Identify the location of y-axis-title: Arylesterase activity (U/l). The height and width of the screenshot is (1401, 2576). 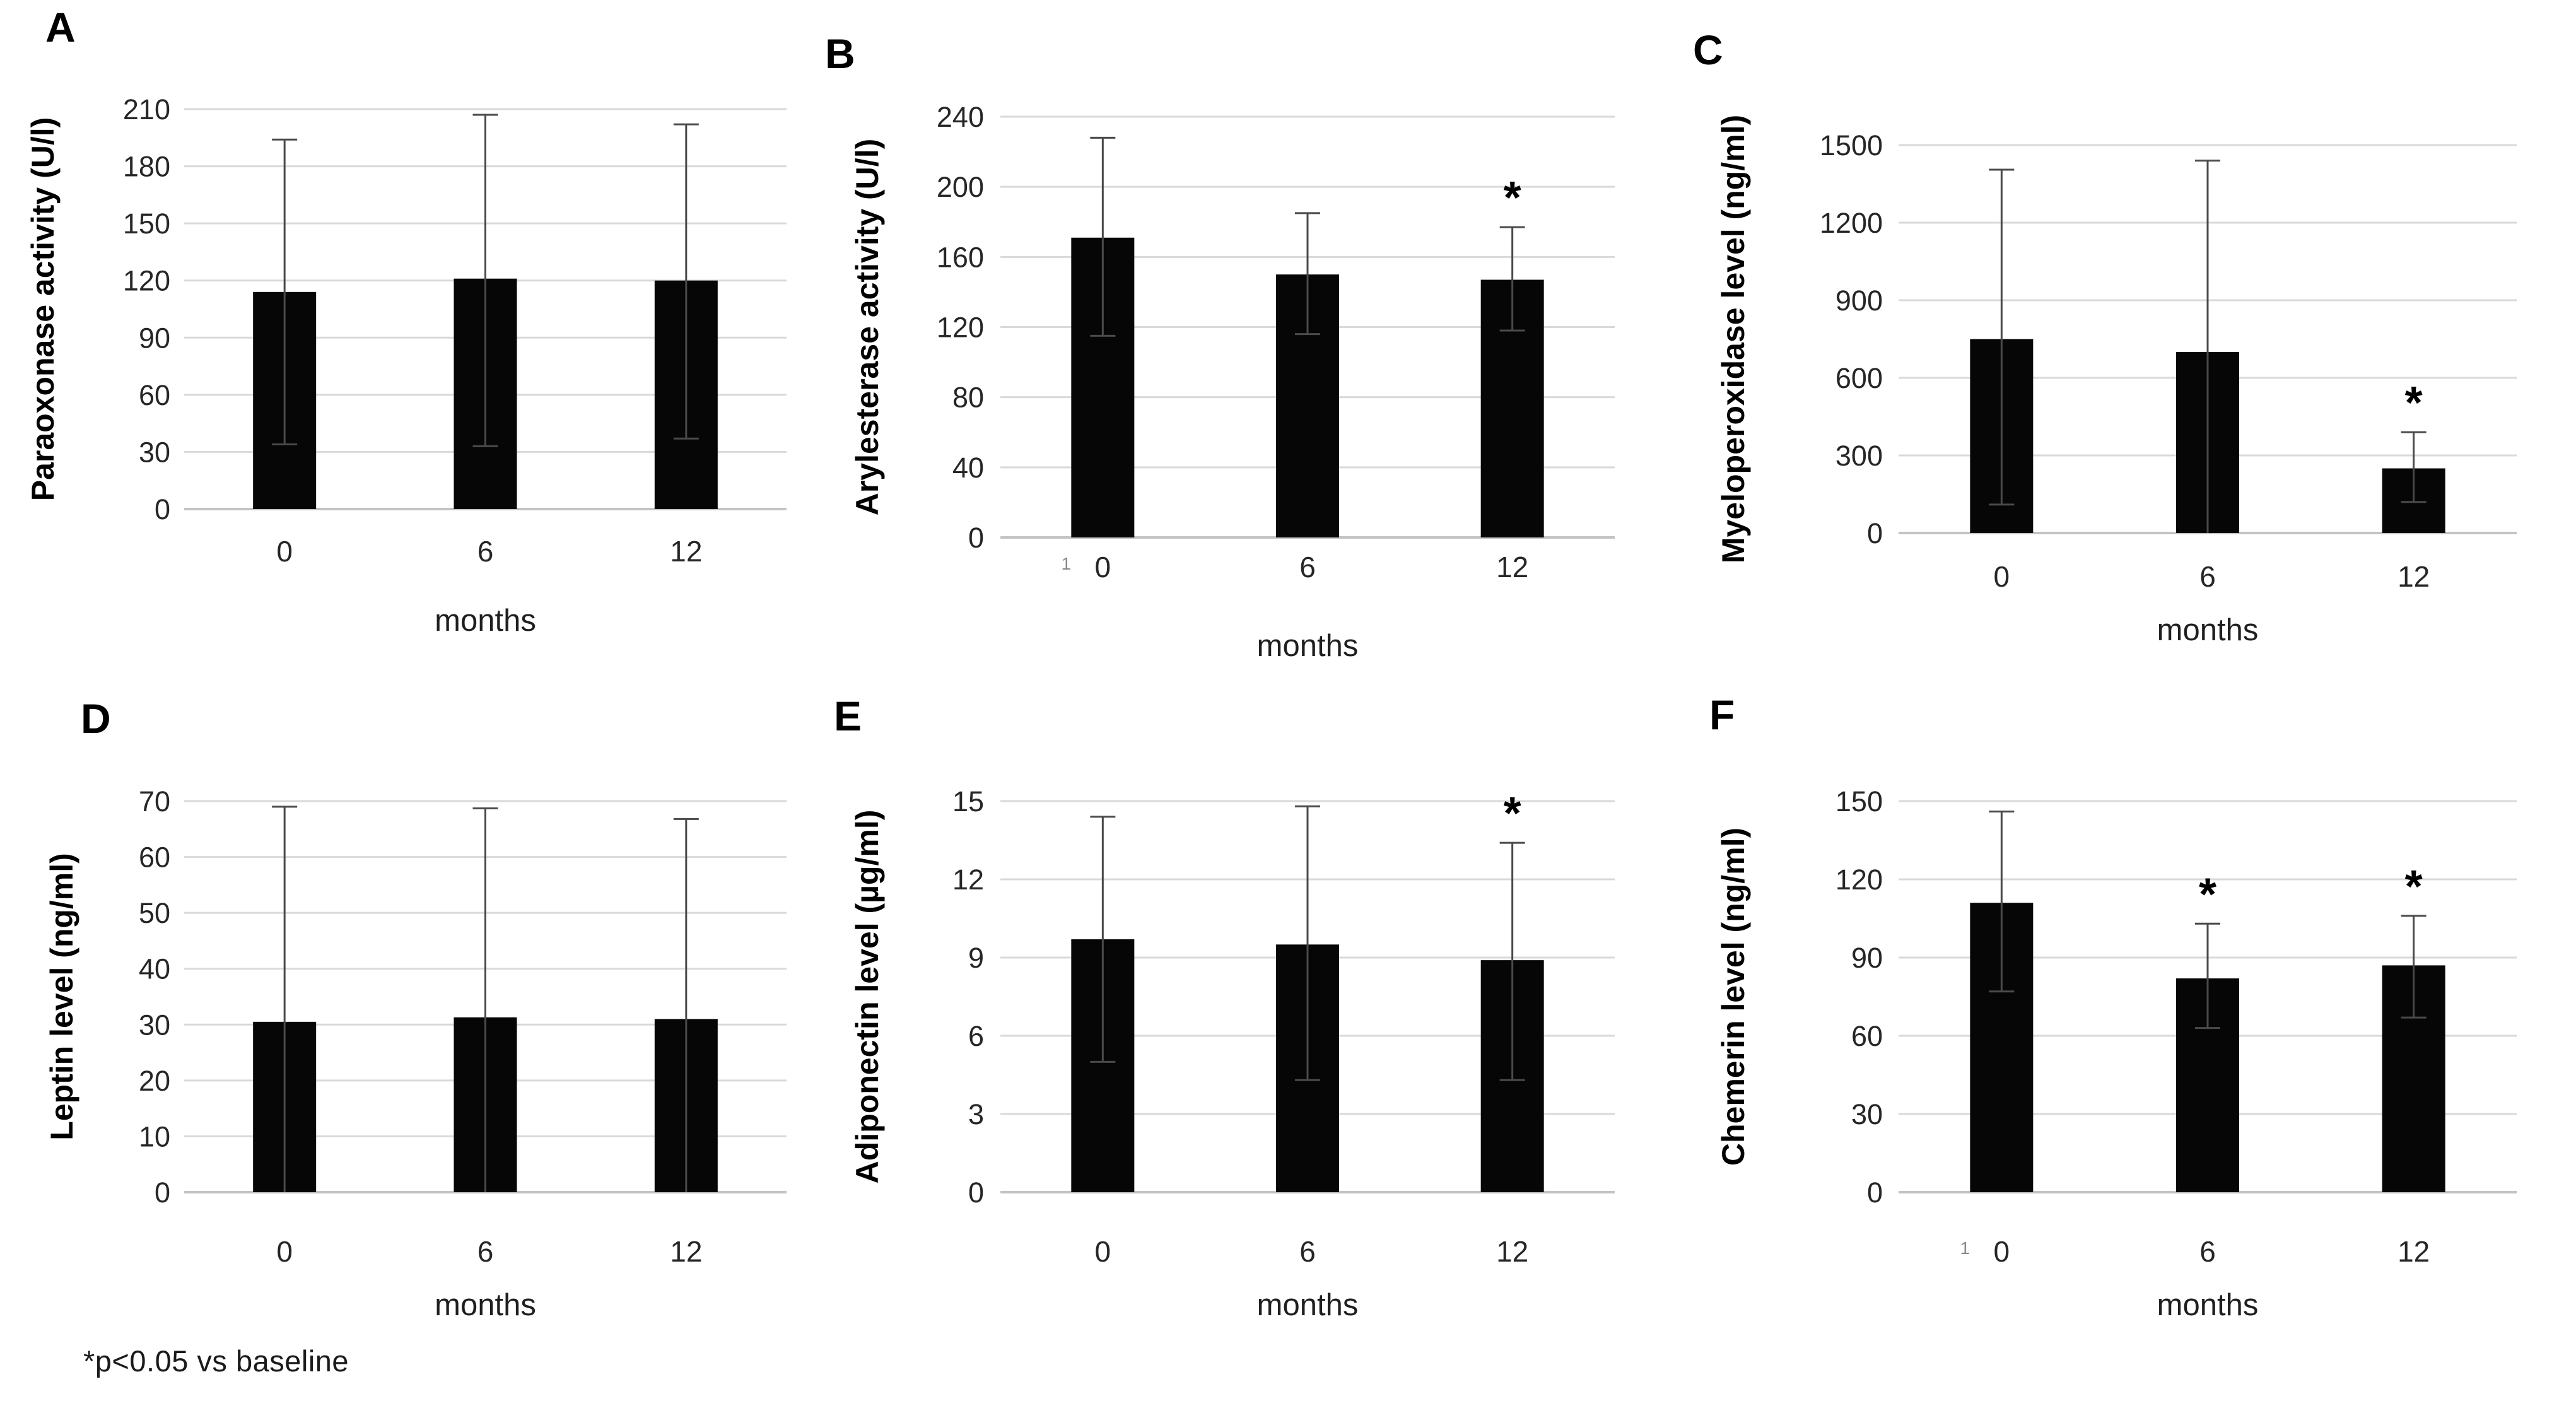
(867, 327).